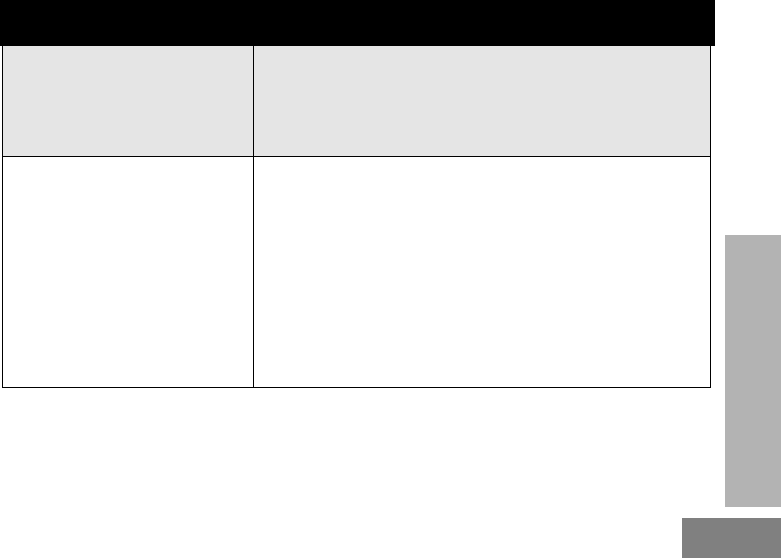 The image size is (781, 558). Describe the element at coordinates (731, 538) in the screenshot. I see `page-number-box` at that location.